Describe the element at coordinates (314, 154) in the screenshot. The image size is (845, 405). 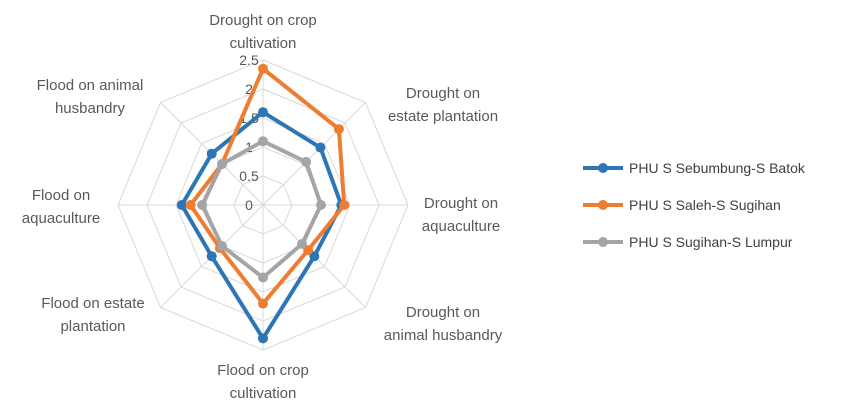
I see `spoke-line` at that location.